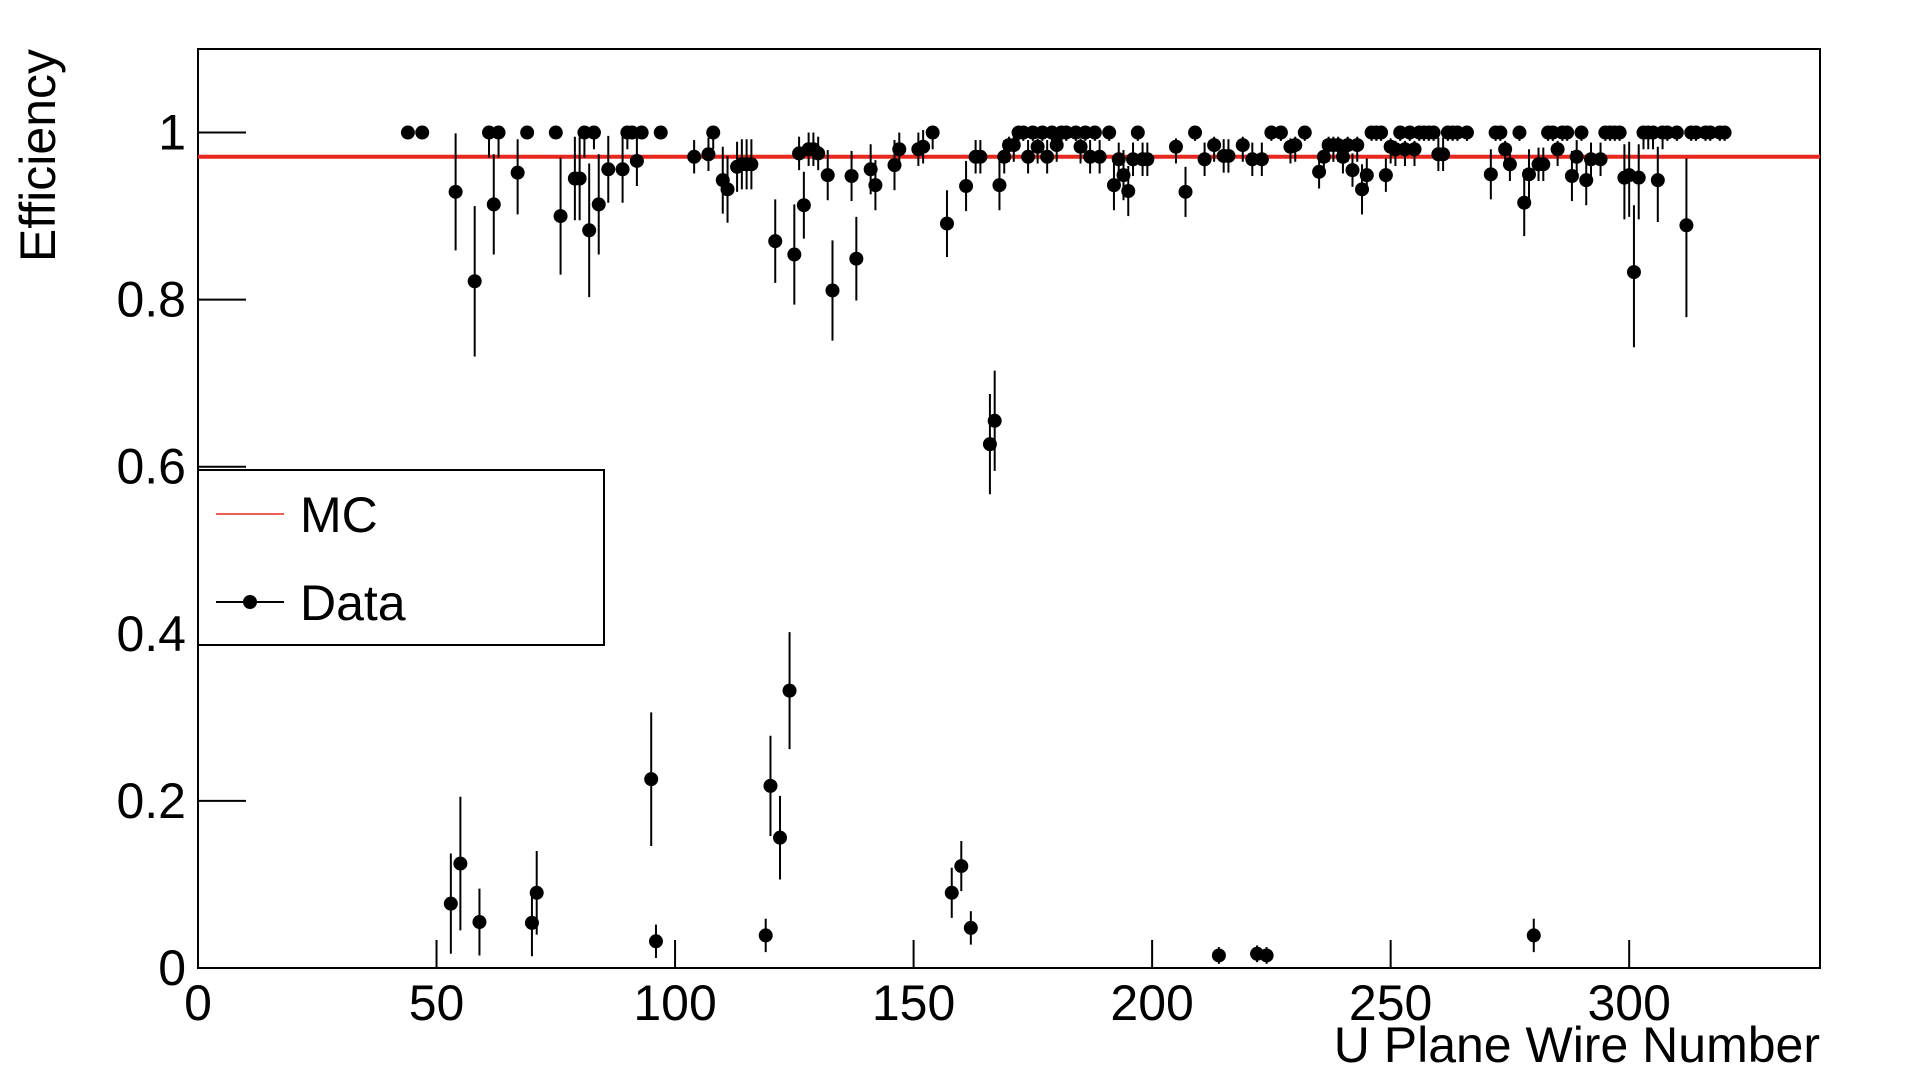 This screenshot has width=1910, height=1086. Describe the element at coordinates (250, 602) in the screenshot. I see `legend-marker` at that location.